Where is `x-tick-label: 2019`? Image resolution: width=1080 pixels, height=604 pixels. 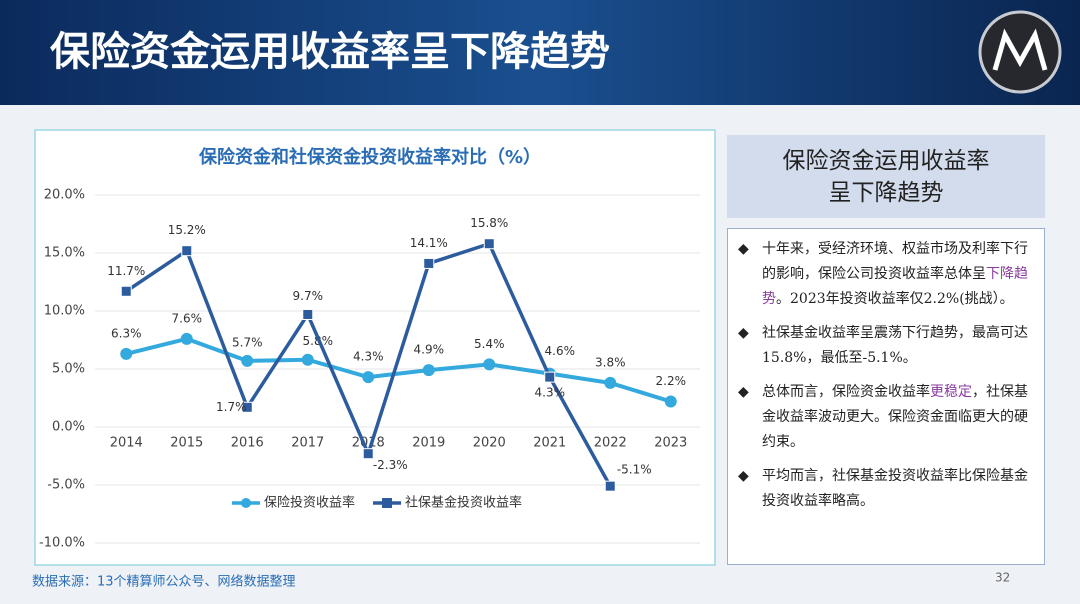 x-tick-label: 2019 is located at coordinates (428, 443).